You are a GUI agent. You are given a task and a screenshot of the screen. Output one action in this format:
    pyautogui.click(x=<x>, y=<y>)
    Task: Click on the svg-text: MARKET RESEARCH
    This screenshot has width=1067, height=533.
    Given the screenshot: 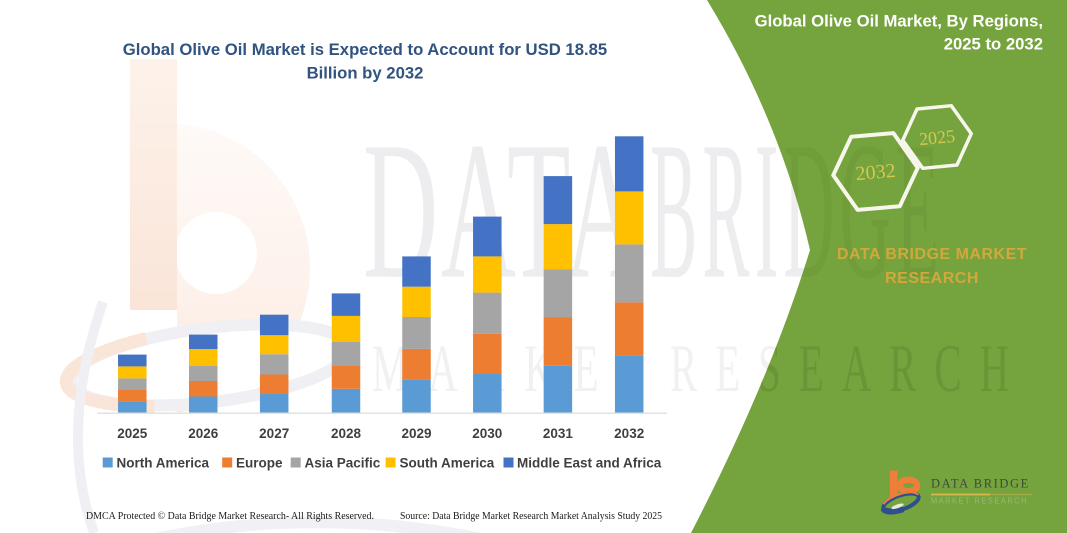 What is the action you would take?
    pyautogui.click(x=979, y=501)
    